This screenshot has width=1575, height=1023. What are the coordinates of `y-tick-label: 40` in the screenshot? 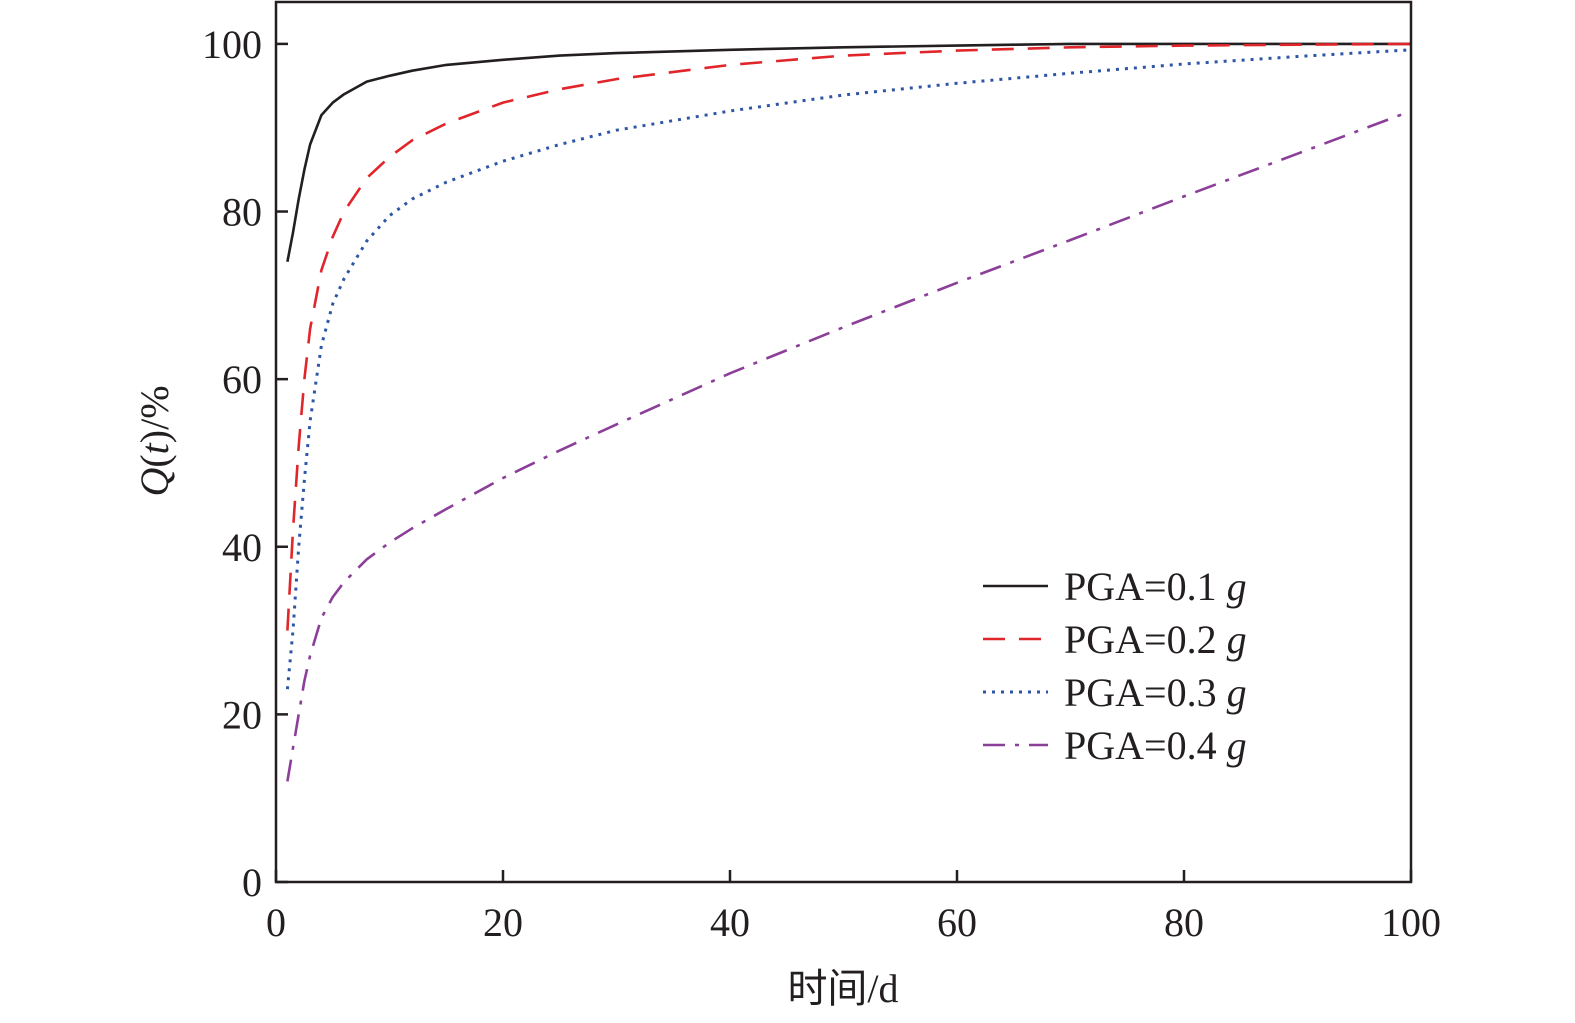 It's located at (242, 547).